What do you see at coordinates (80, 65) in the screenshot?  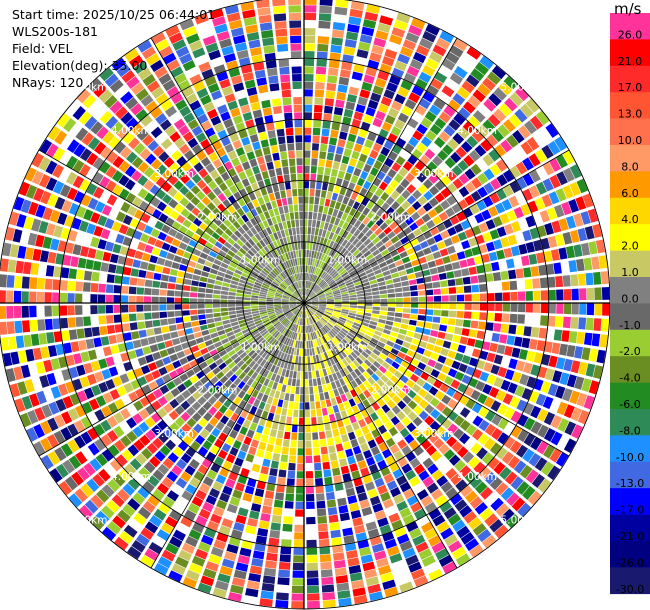 I see `elevation-text: Elevation(deg): 35.00` at bounding box center [80, 65].